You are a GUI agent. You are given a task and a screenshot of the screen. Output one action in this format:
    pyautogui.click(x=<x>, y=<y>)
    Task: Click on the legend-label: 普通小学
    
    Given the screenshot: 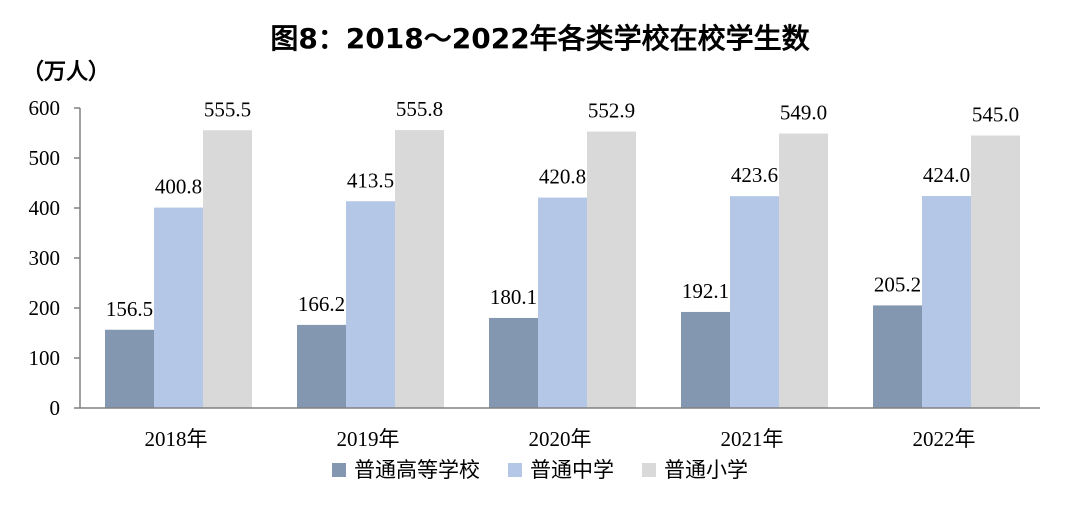 What is the action you would take?
    pyautogui.click(x=706, y=470)
    